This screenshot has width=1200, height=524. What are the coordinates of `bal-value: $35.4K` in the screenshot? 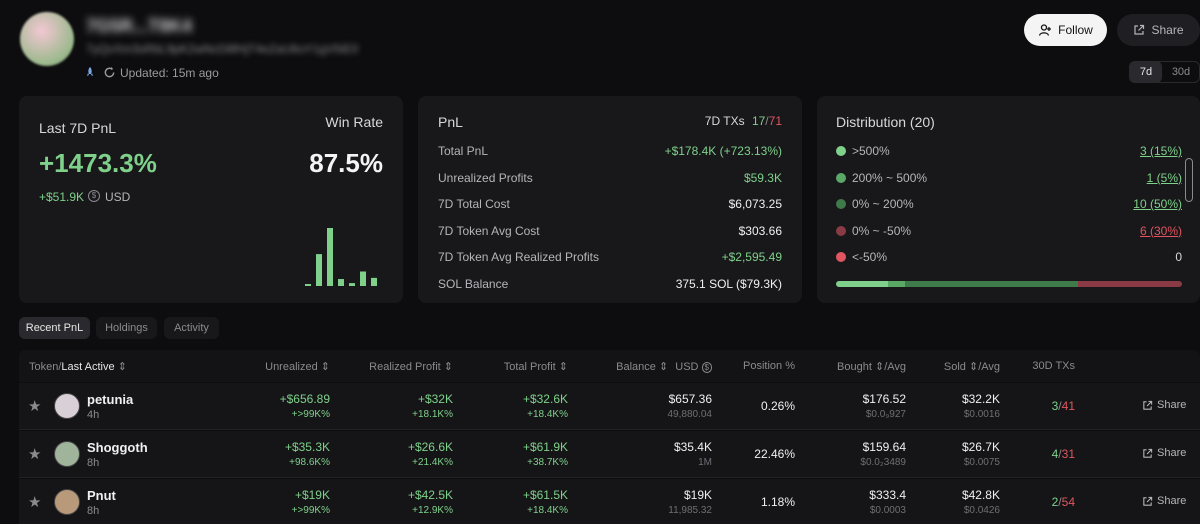 It's located at (692, 447).